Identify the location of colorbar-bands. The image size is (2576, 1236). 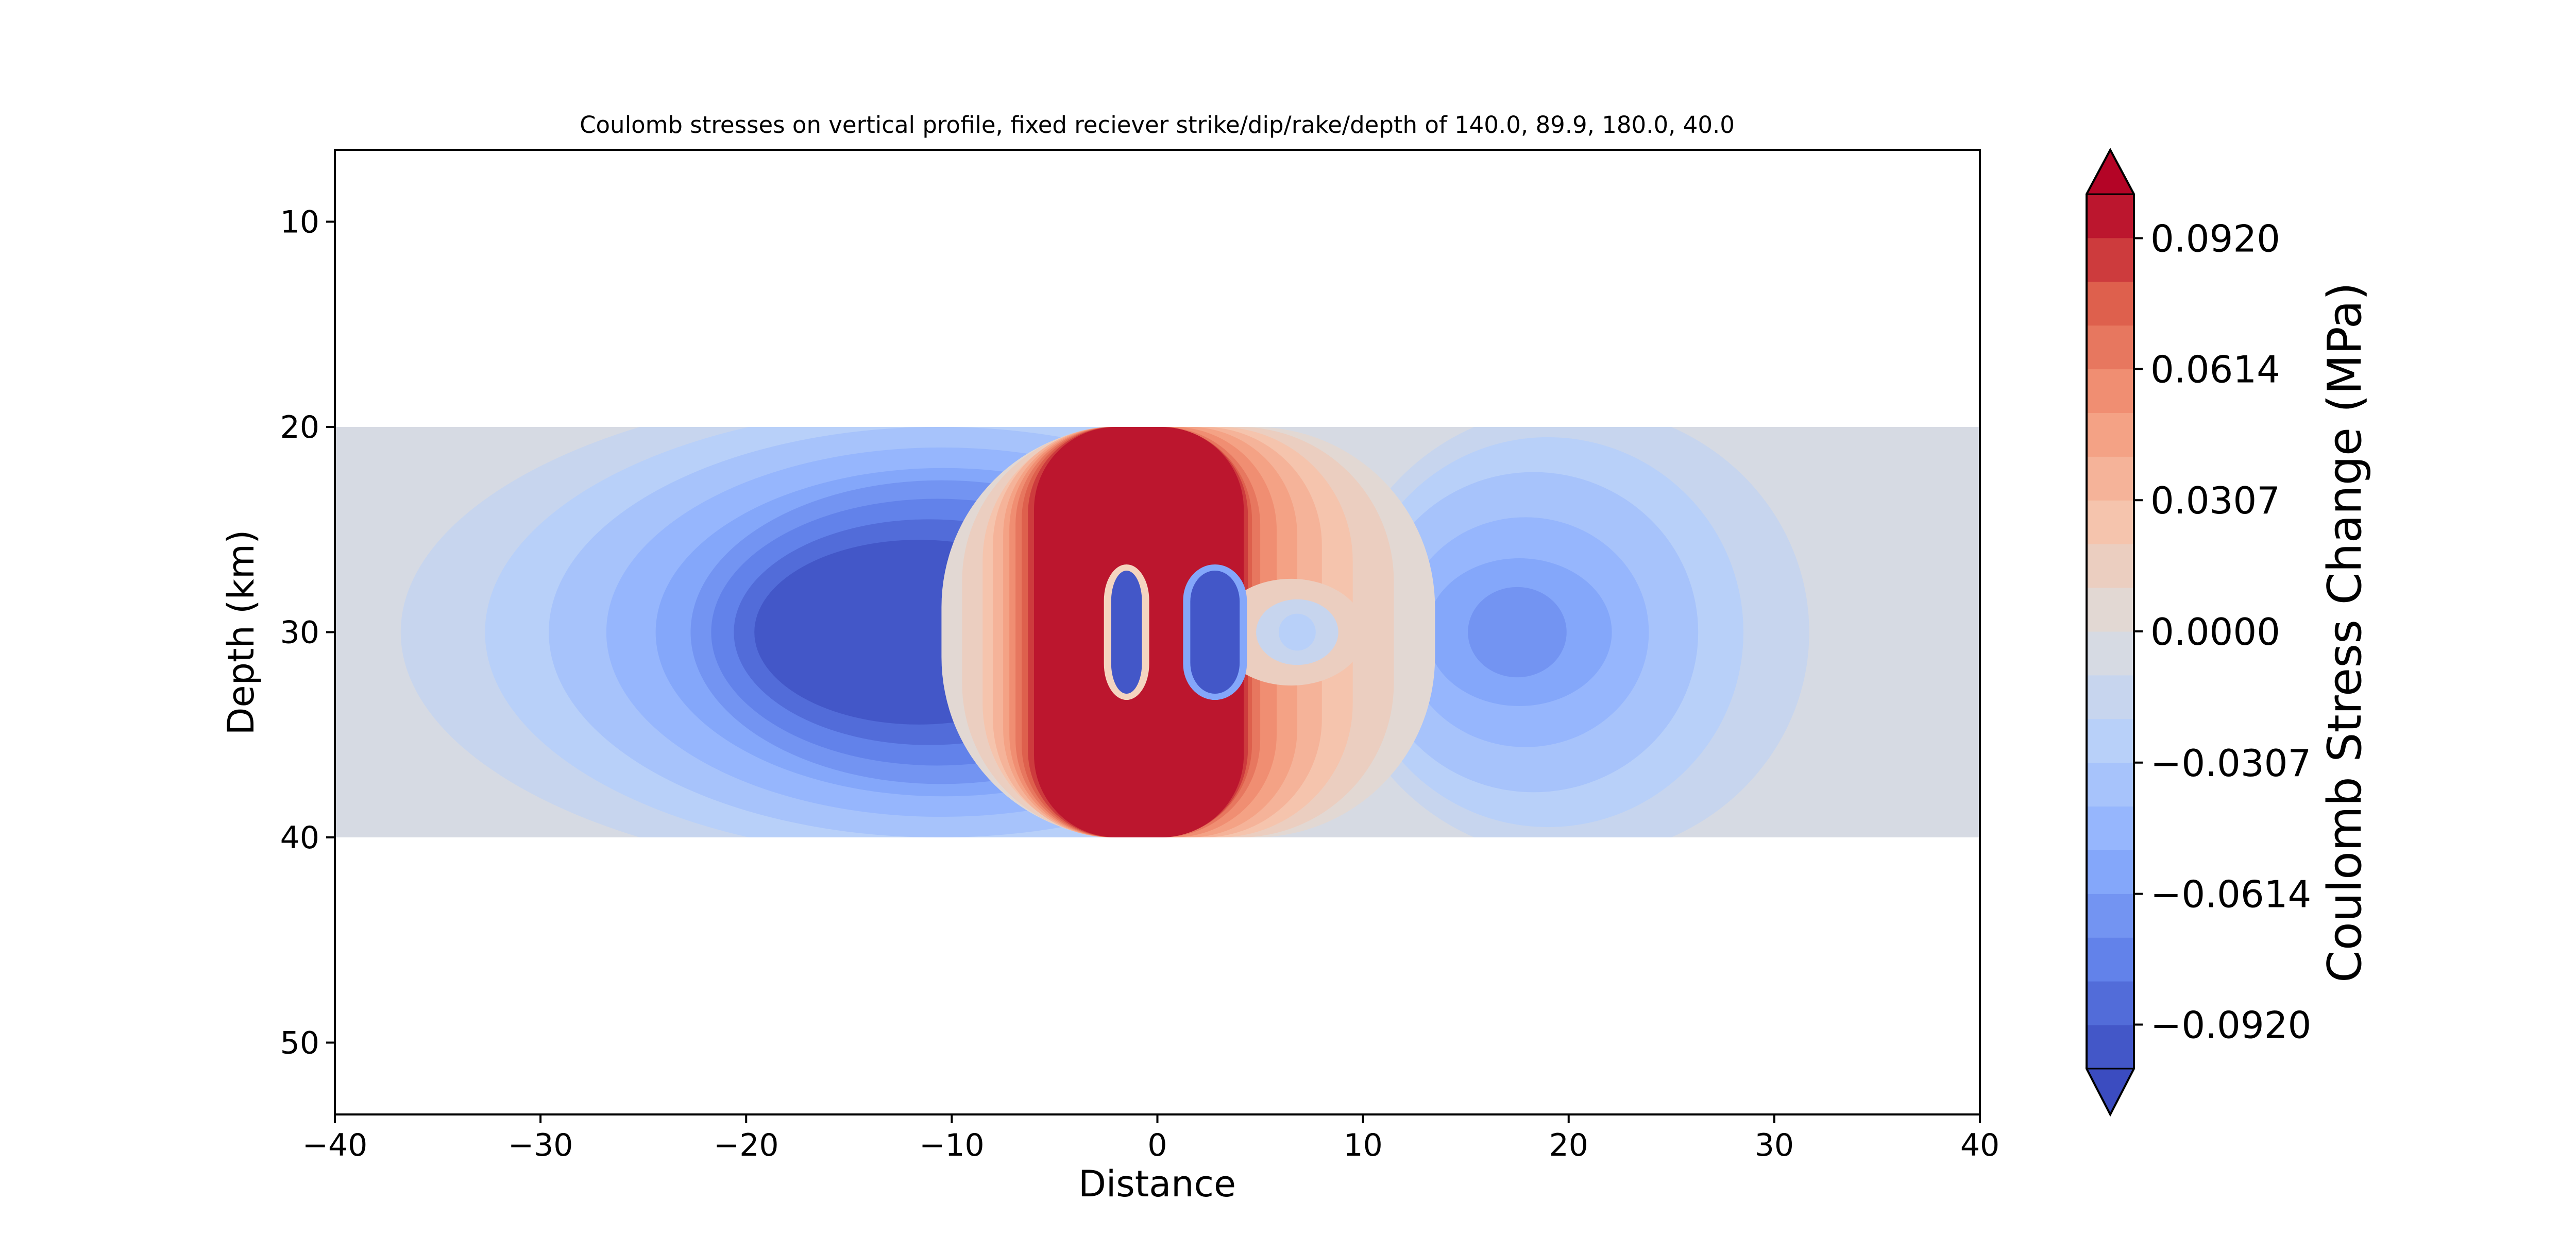
(2110, 631).